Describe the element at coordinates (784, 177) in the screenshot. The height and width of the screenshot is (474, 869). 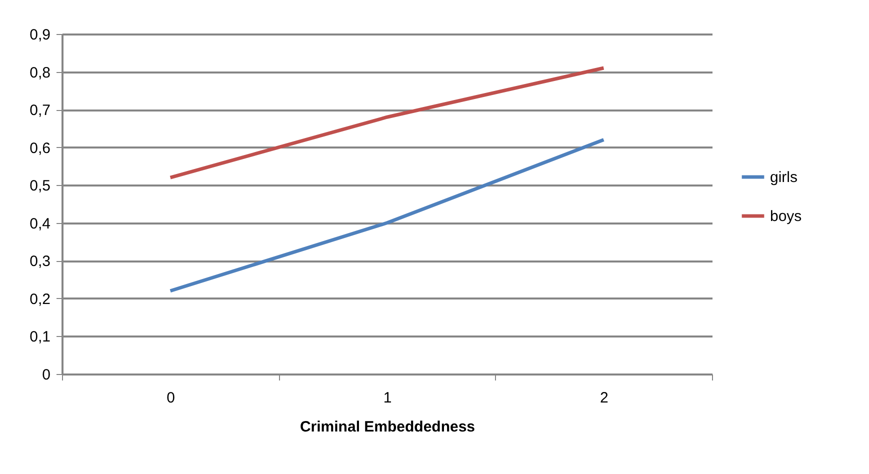
I see `legend-label: girls` at that location.